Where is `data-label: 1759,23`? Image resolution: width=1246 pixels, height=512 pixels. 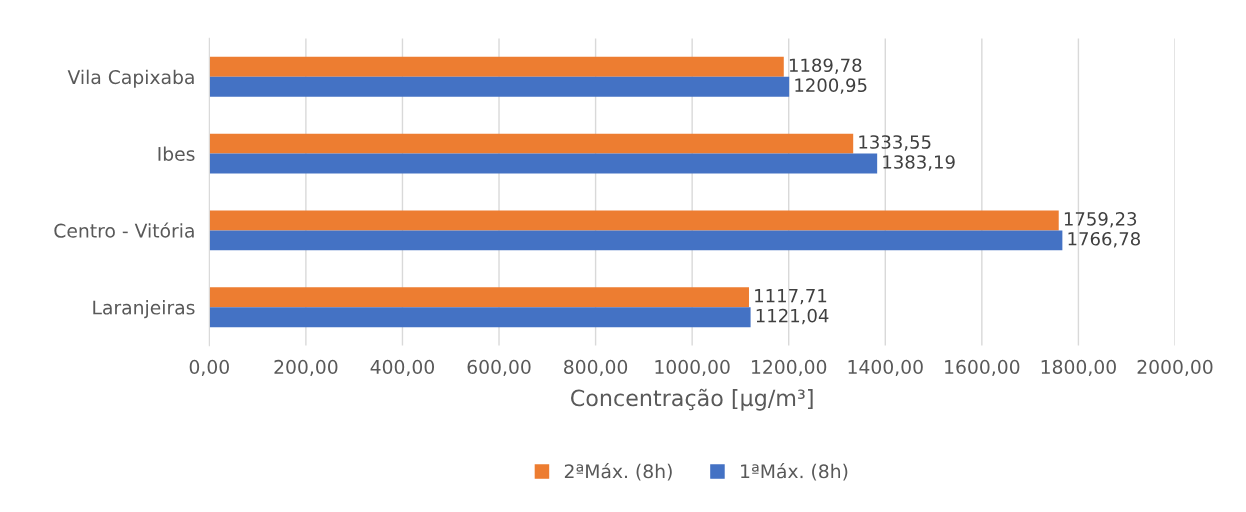
data-label: 1759,23 is located at coordinates (1100, 220).